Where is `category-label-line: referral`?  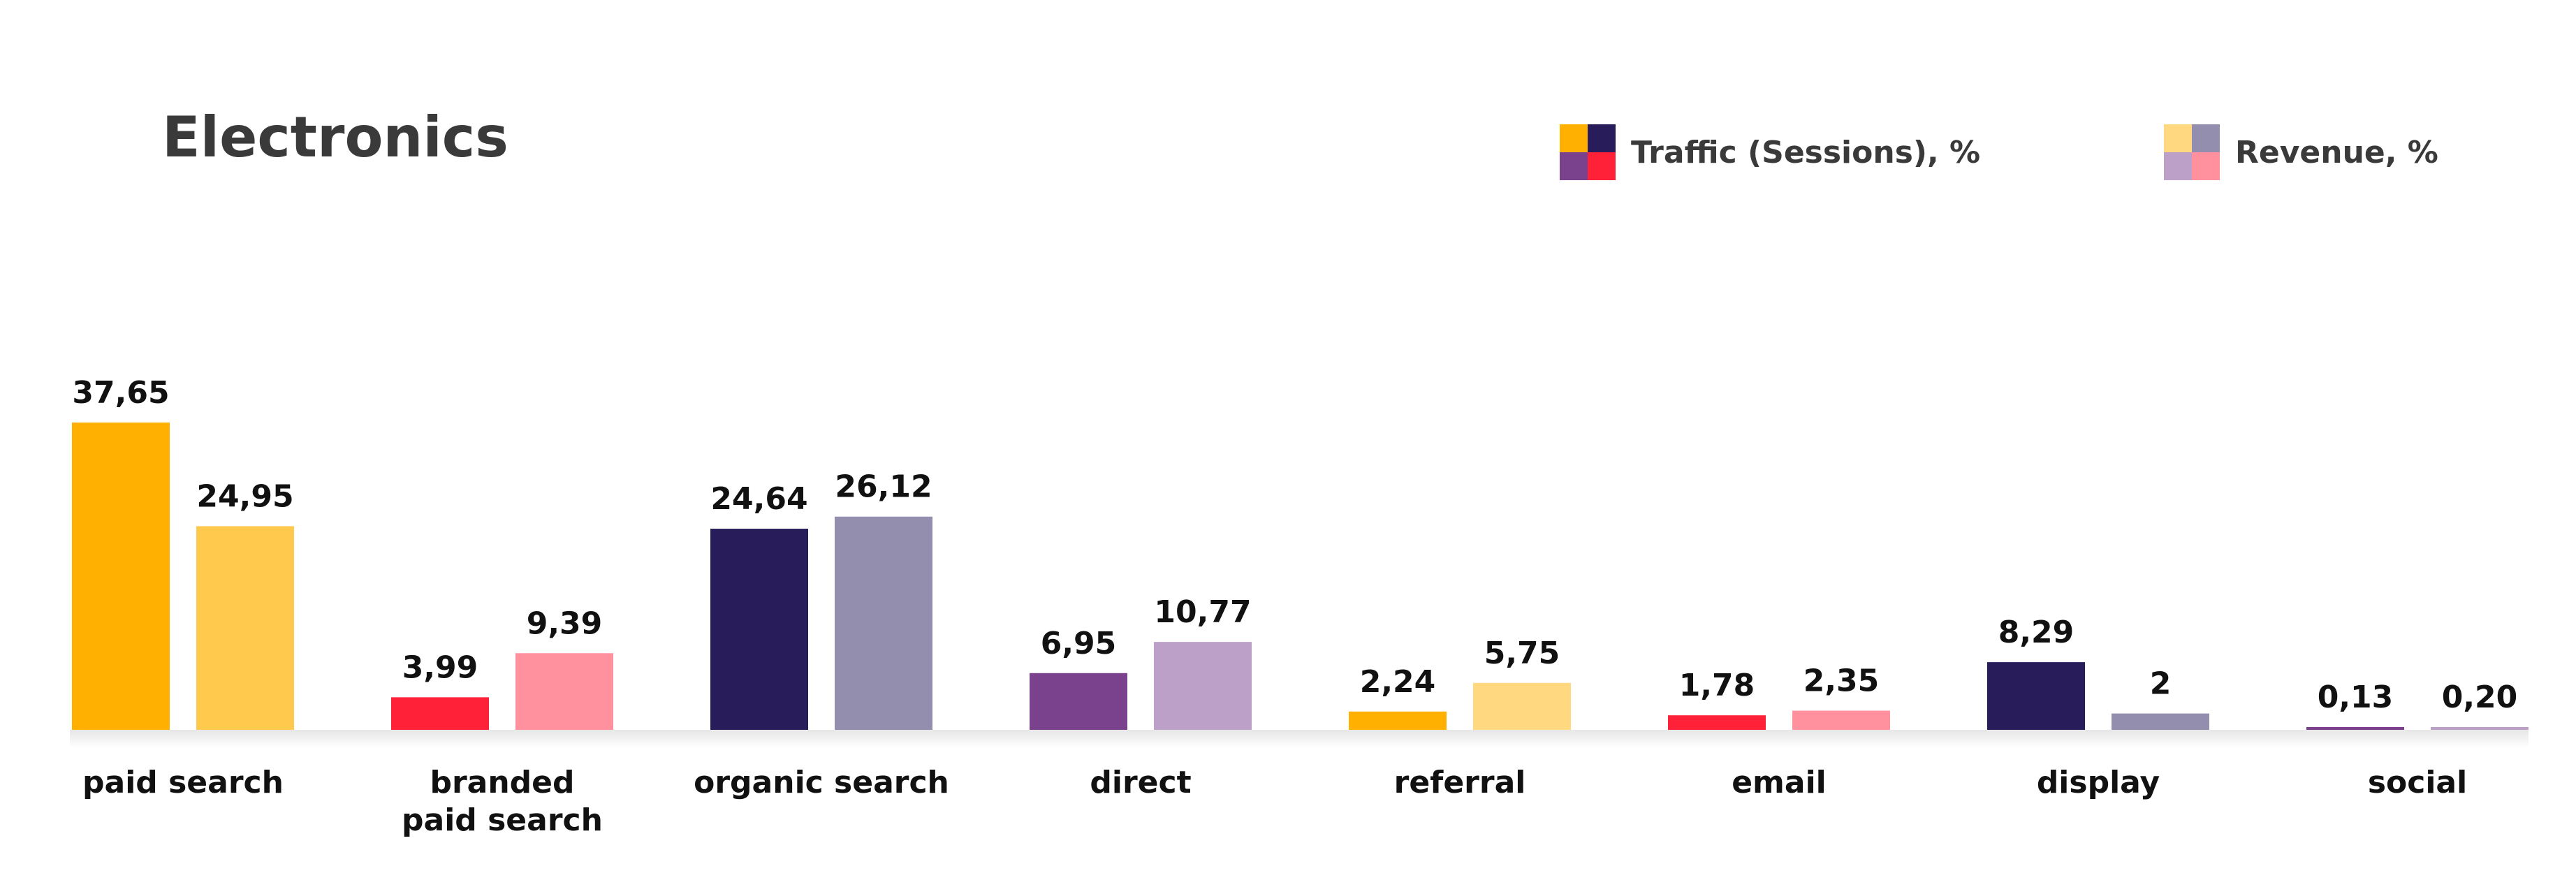 category-label-line: referral is located at coordinates (1460, 782).